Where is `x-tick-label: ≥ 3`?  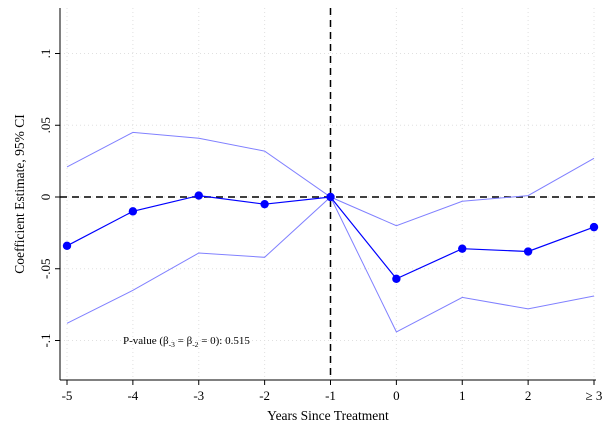
x-tick-label: ≥ 3 is located at coordinates (594, 395).